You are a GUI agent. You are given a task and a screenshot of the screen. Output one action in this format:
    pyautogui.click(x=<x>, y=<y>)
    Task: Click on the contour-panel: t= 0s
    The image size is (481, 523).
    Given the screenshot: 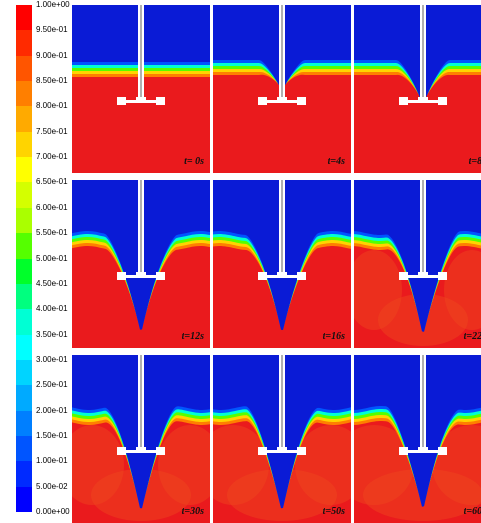 What is the action you would take?
    pyautogui.click(x=141, y=89)
    